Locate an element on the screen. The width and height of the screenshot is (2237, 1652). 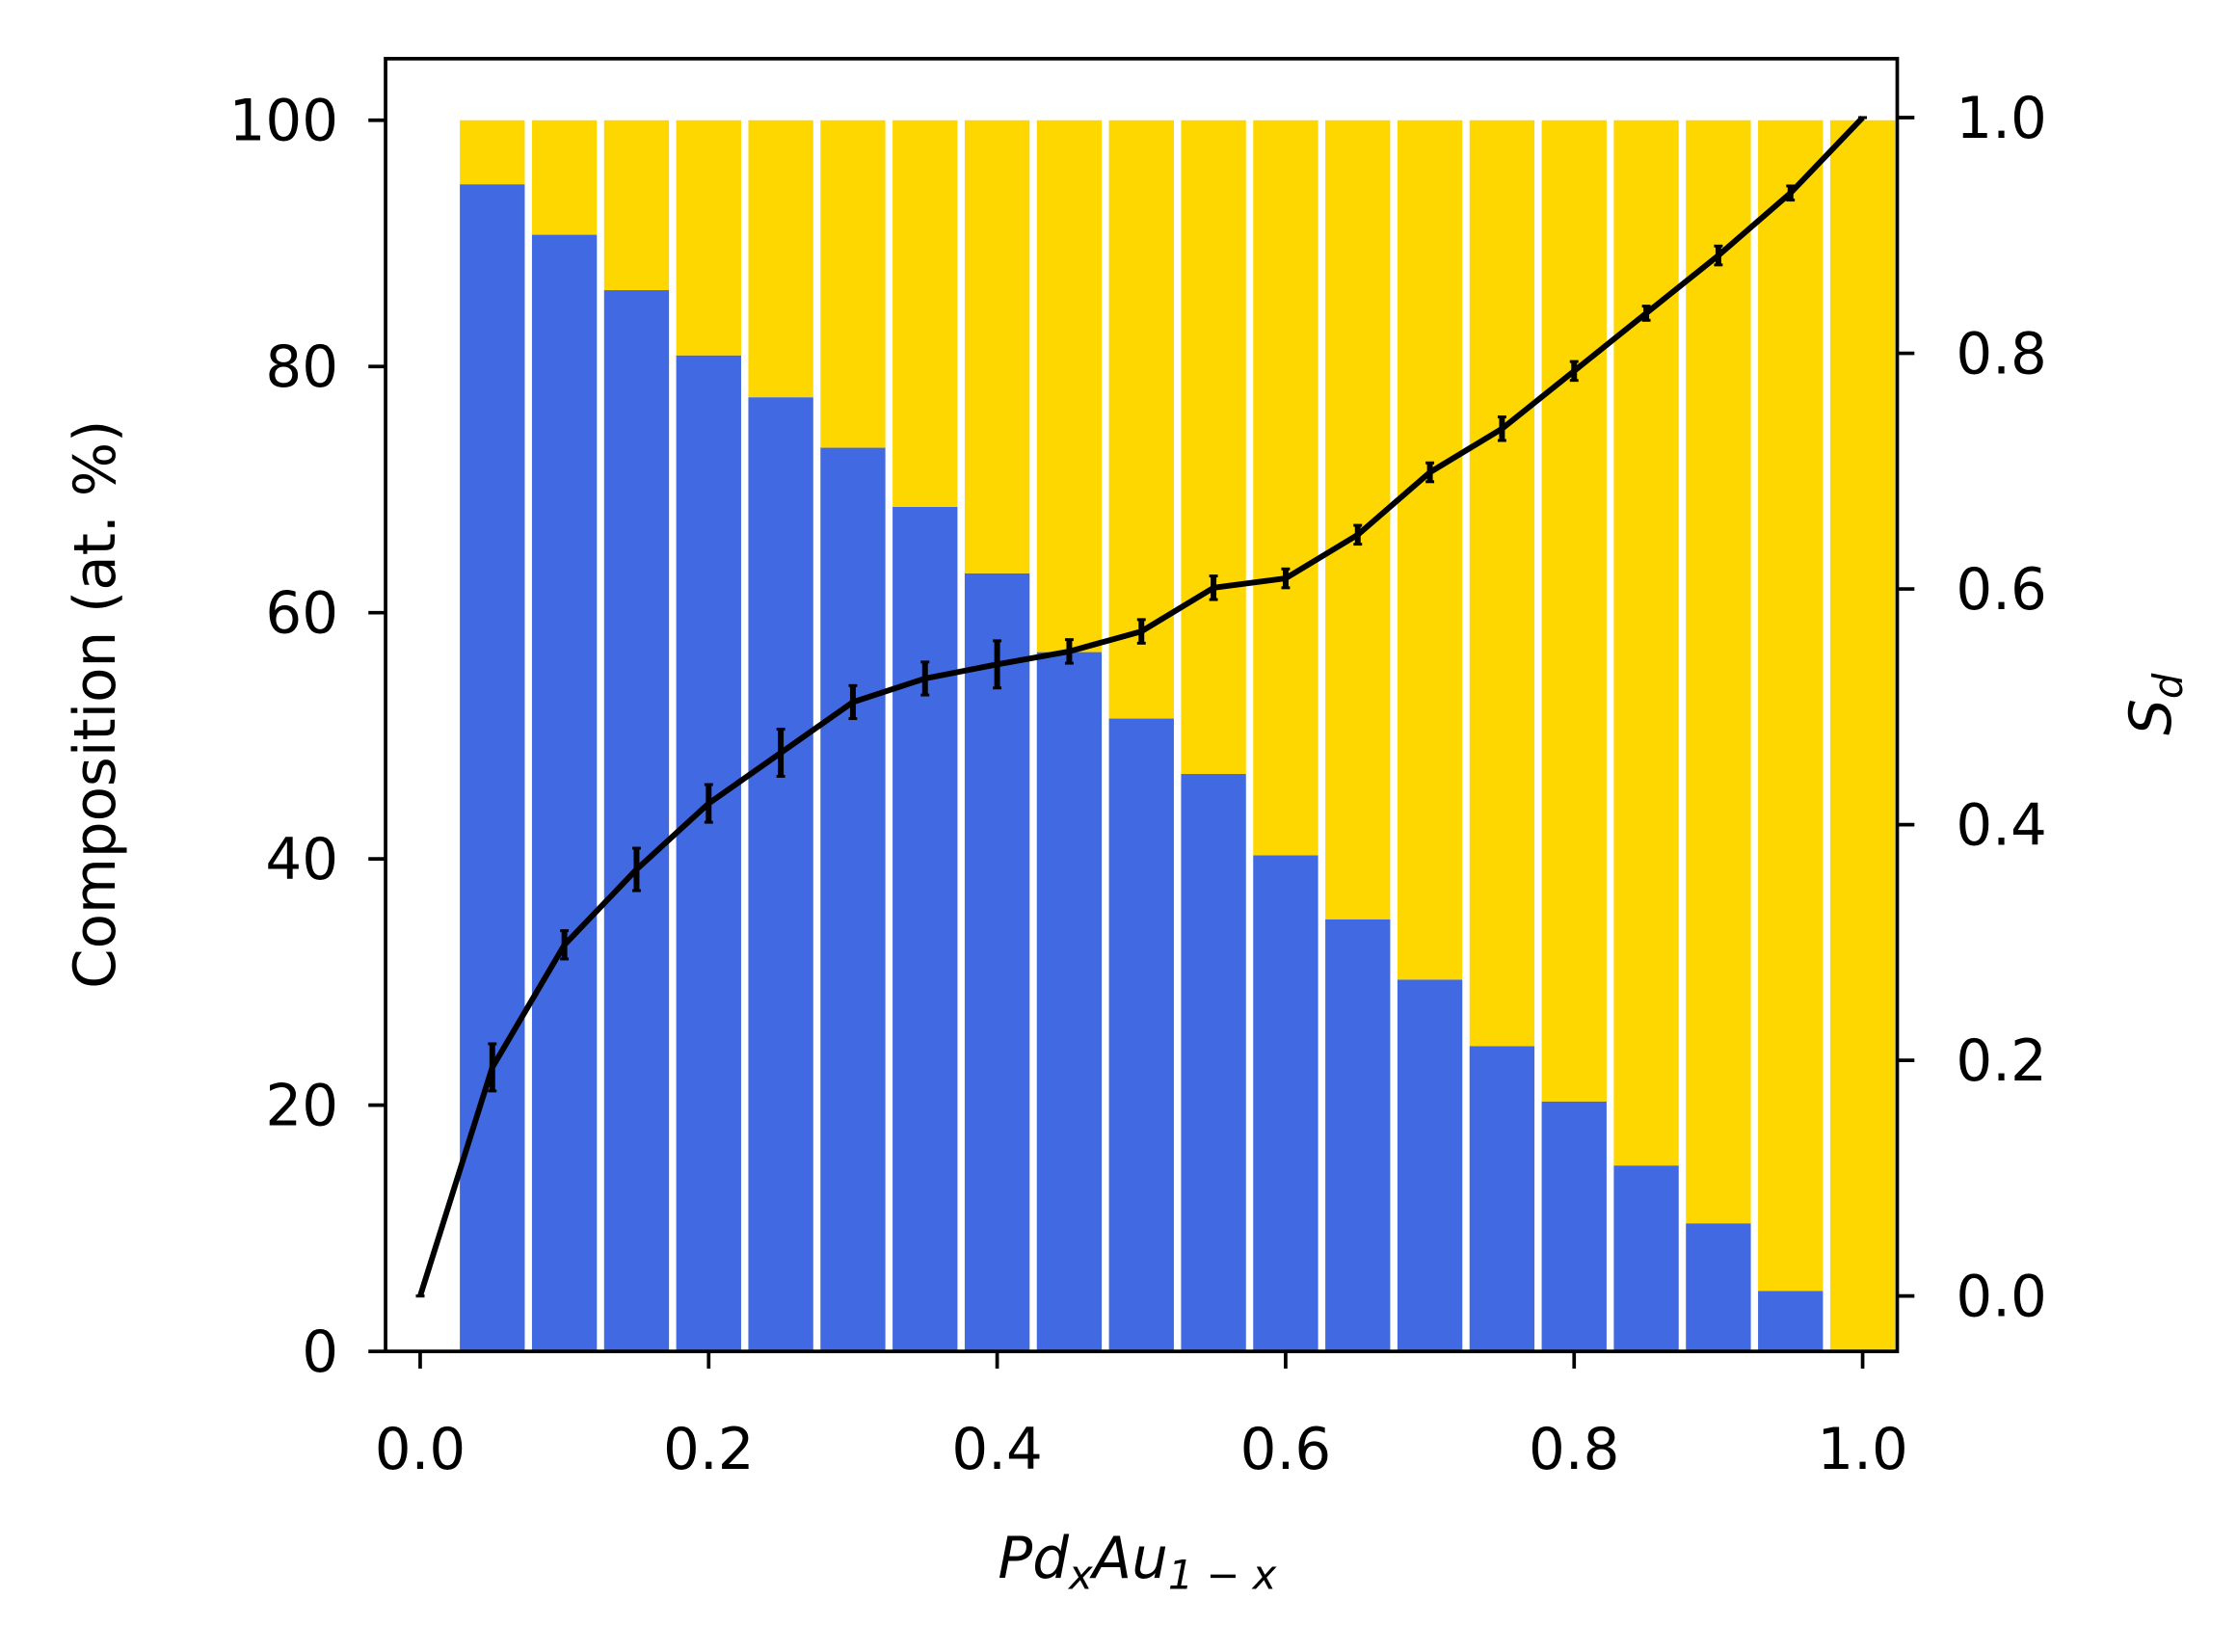
x-tick-label: 0.8 is located at coordinates (1574, 1450).